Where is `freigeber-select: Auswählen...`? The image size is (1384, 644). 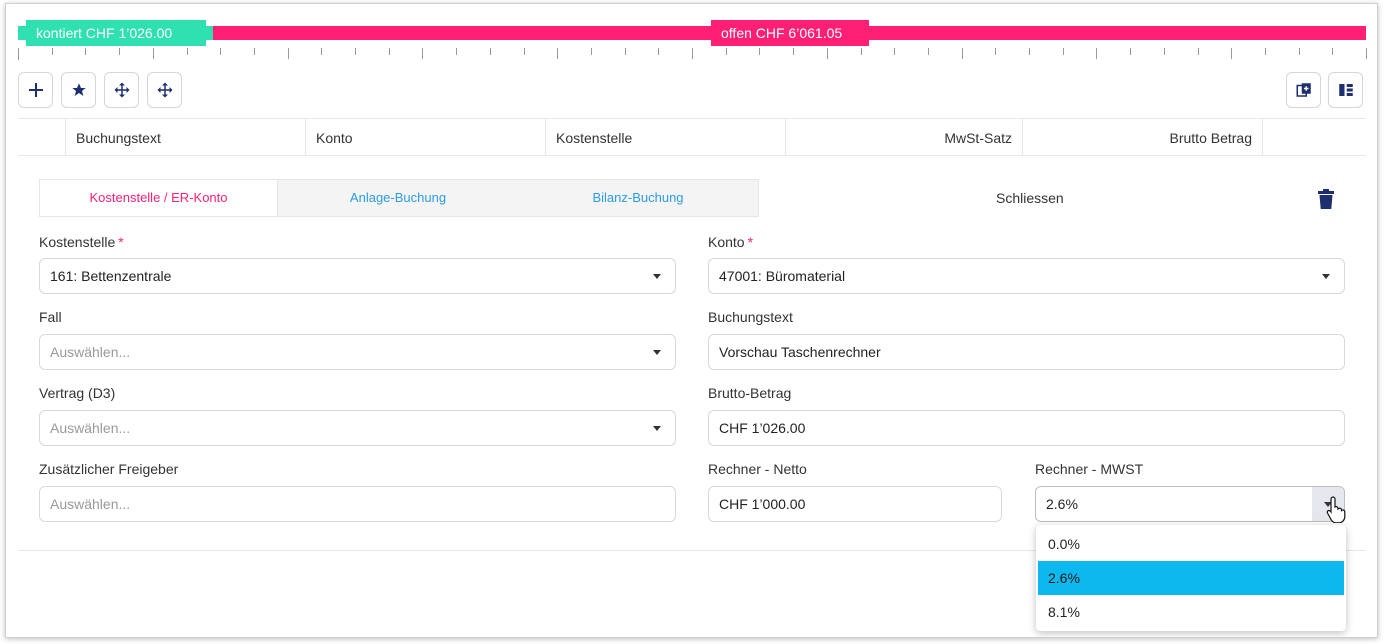 freigeber-select: Auswählen... is located at coordinates (357, 504).